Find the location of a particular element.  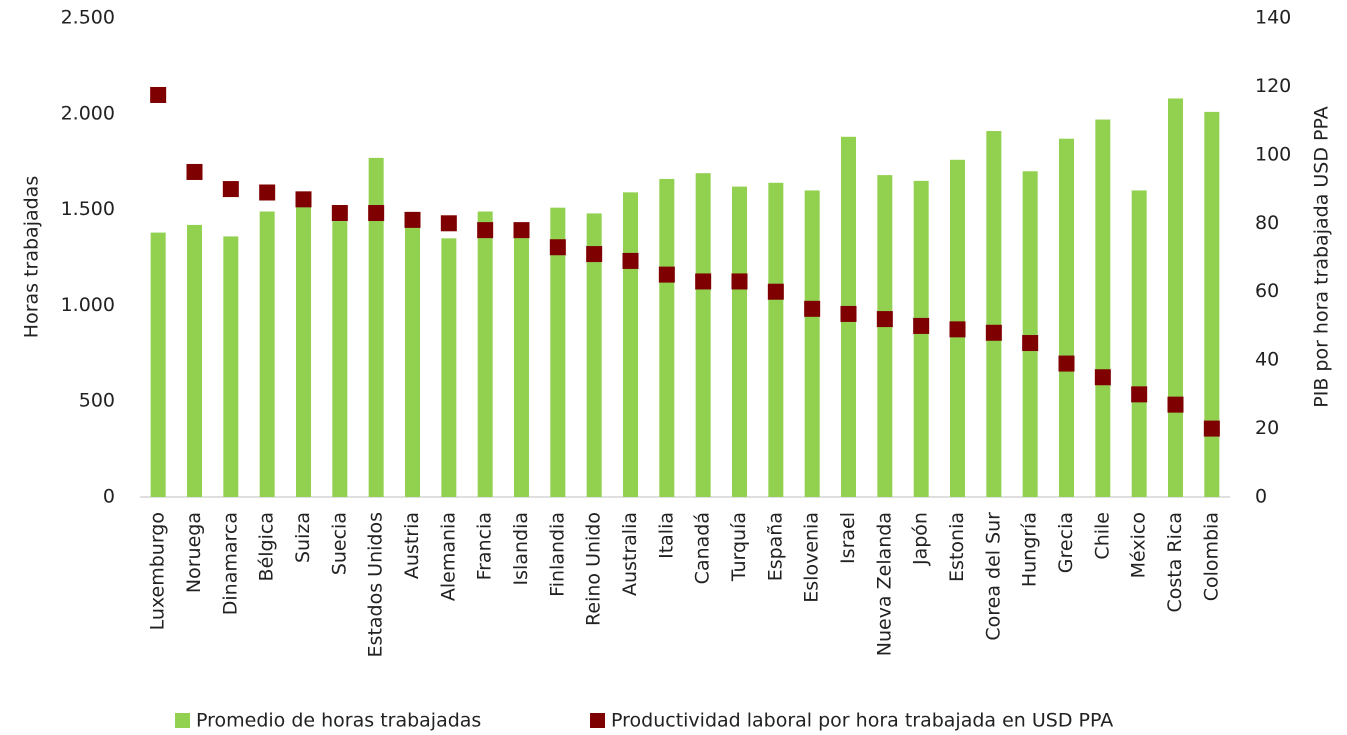

x-tick-label: Canadá is located at coordinates (703, 548).